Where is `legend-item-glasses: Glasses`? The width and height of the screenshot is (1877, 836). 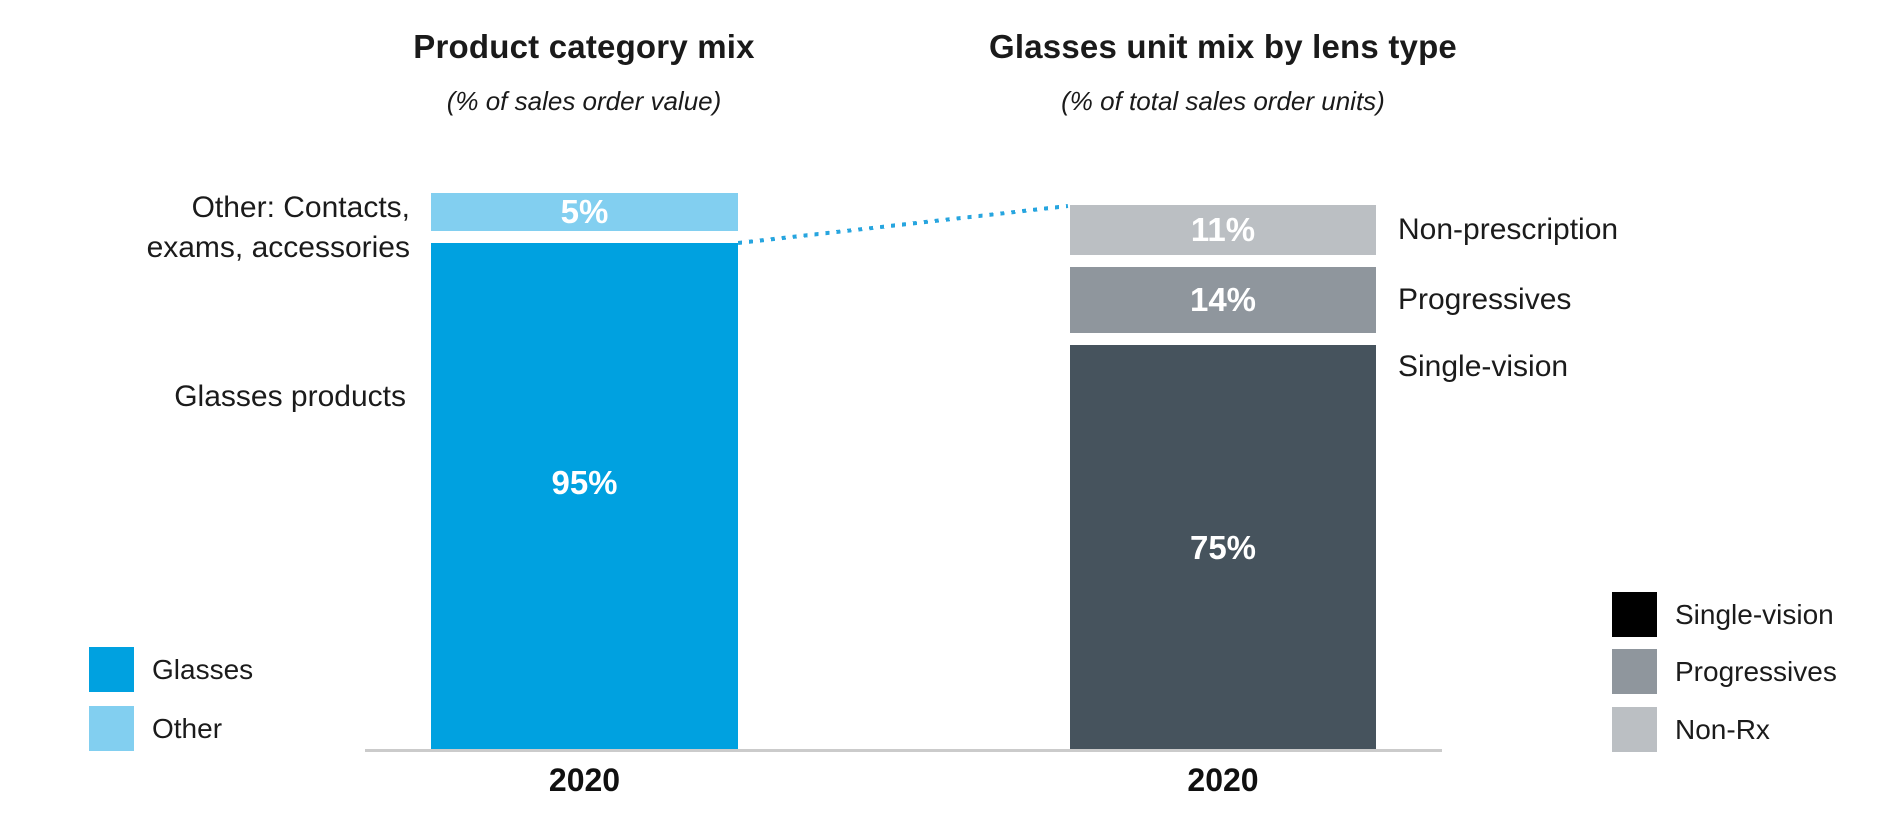 legend-item-glasses: Glasses is located at coordinates (171, 669).